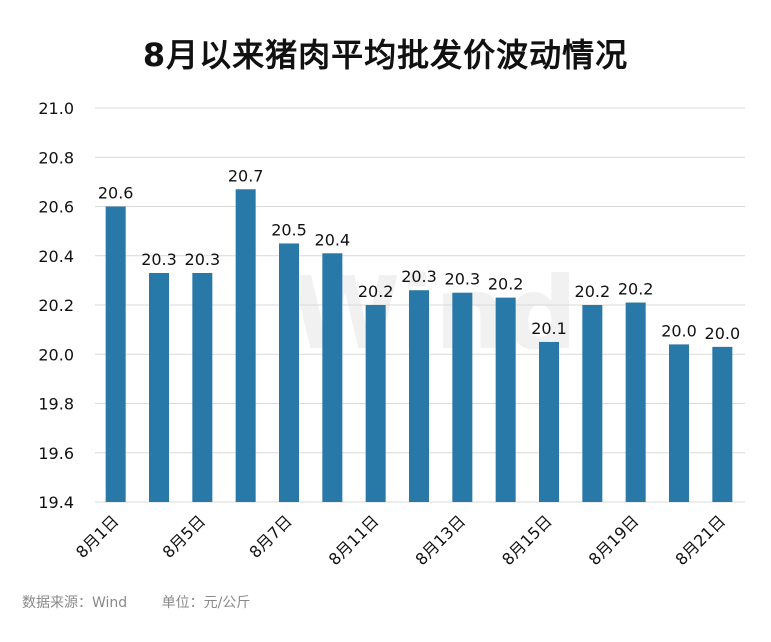 The width and height of the screenshot is (771, 642). I want to click on y-tick-label: 19.8, so click(56, 404).